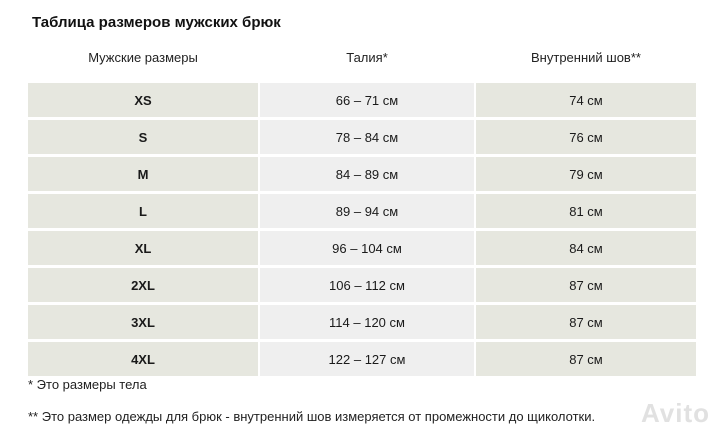 The image size is (720, 438). What do you see at coordinates (586, 211) in the screenshot?
I see `inseam-cell: 81 см` at bounding box center [586, 211].